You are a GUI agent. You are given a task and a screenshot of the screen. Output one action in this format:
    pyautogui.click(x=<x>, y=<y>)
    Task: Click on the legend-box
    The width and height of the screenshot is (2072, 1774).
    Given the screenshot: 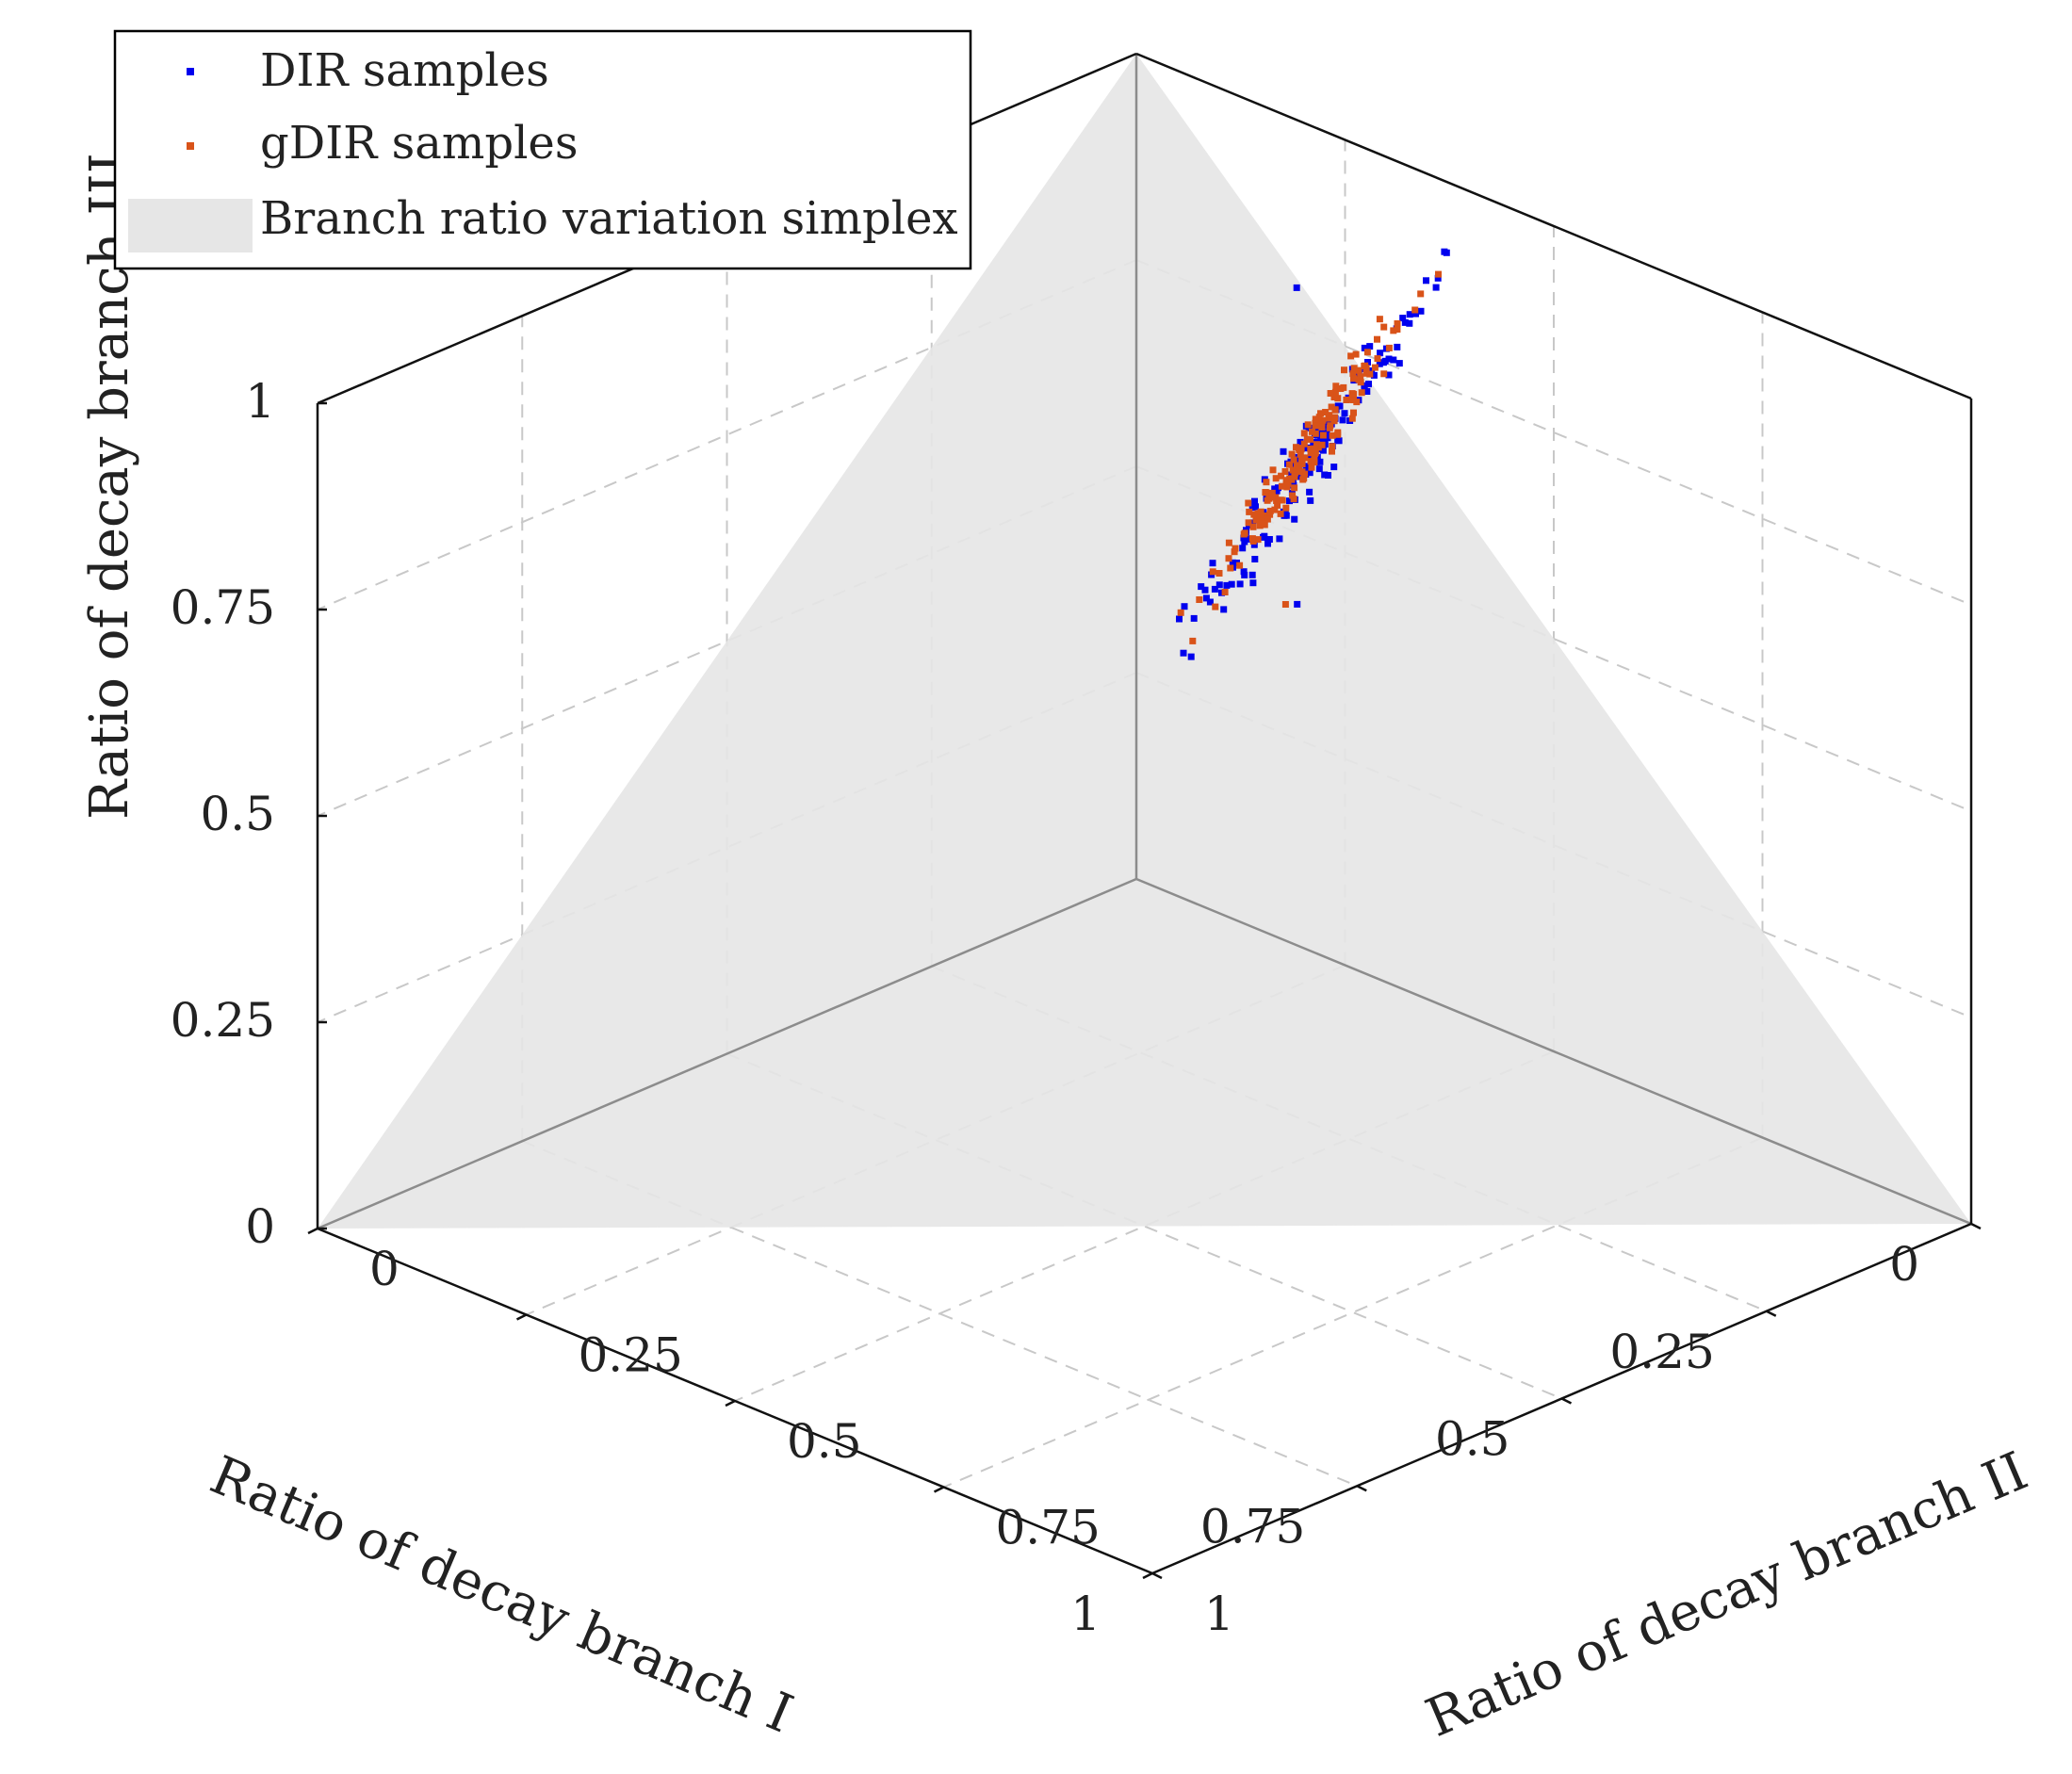 What is the action you would take?
    pyautogui.click(x=542, y=149)
    